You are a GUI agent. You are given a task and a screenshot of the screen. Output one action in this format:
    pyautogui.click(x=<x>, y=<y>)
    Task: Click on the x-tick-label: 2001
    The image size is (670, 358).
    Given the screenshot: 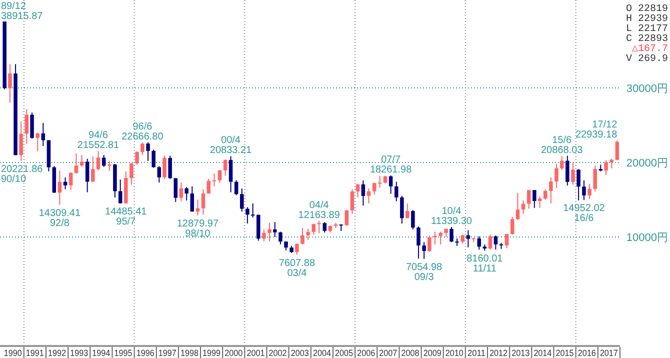 What is the action you would take?
    pyautogui.click(x=256, y=353)
    